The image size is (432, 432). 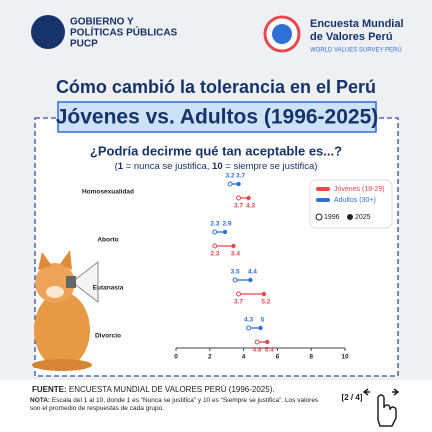 I want to click on category-label: Aborto, so click(x=107, y=240).